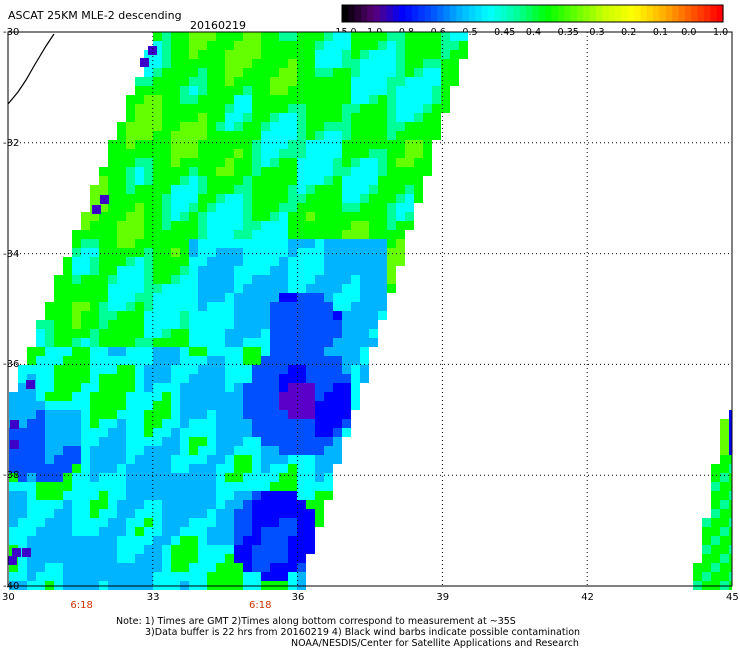 Image resolution: width=740 pixels, height=650 pixels. Describe the element at coordinates (587, 597) in the screenshot. I see `longitude-label: 42` at that location.